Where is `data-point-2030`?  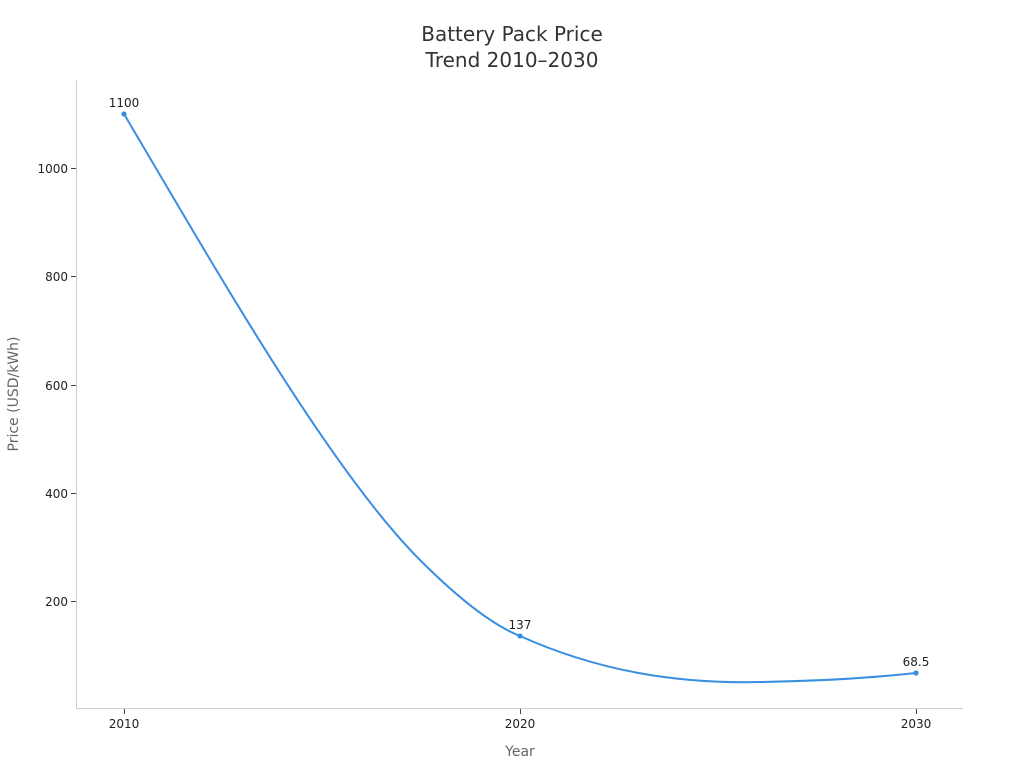 data-point-2030 is located at coordinates (916, 673).